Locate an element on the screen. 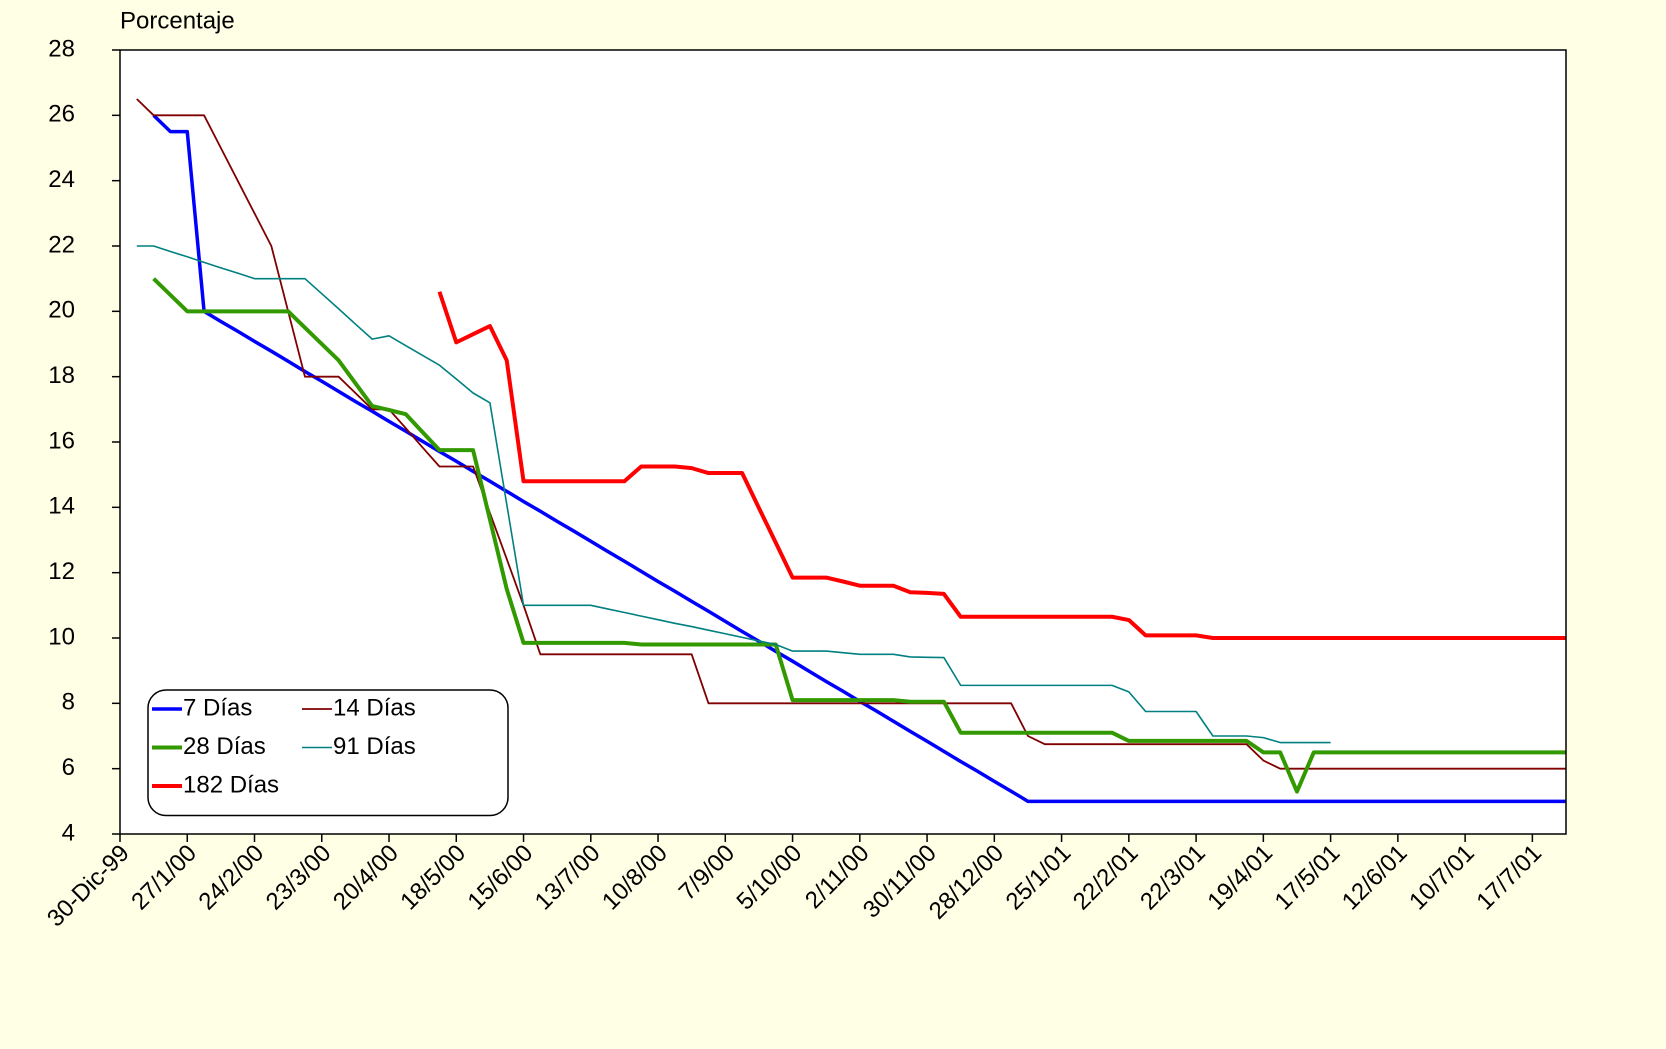  y-tick-label: 16 is located at coordinates (61, 440).